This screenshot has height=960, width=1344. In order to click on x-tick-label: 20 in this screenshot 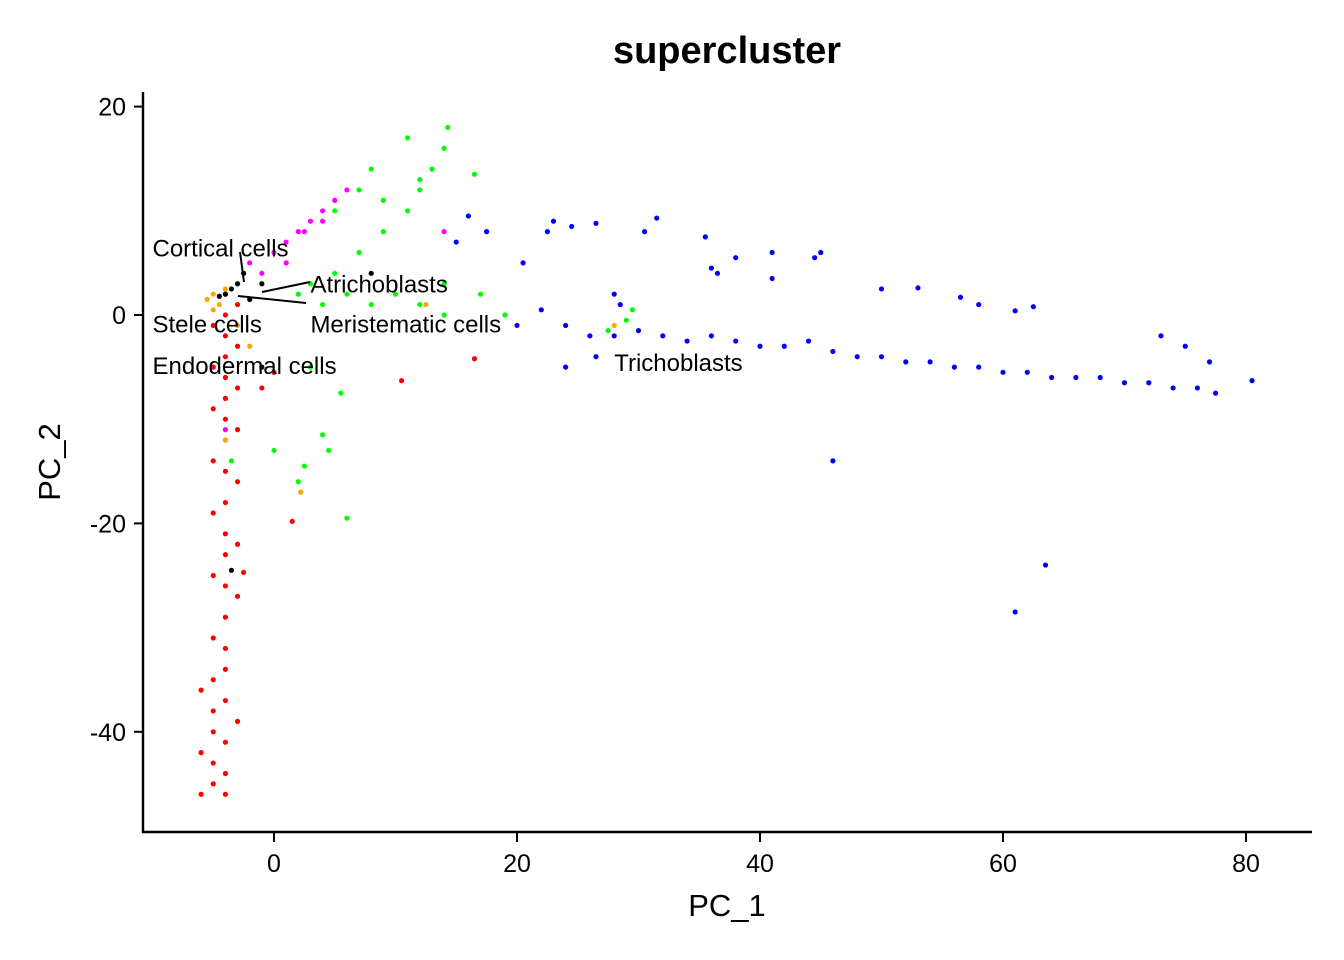, I will do `click(517, 864)`.